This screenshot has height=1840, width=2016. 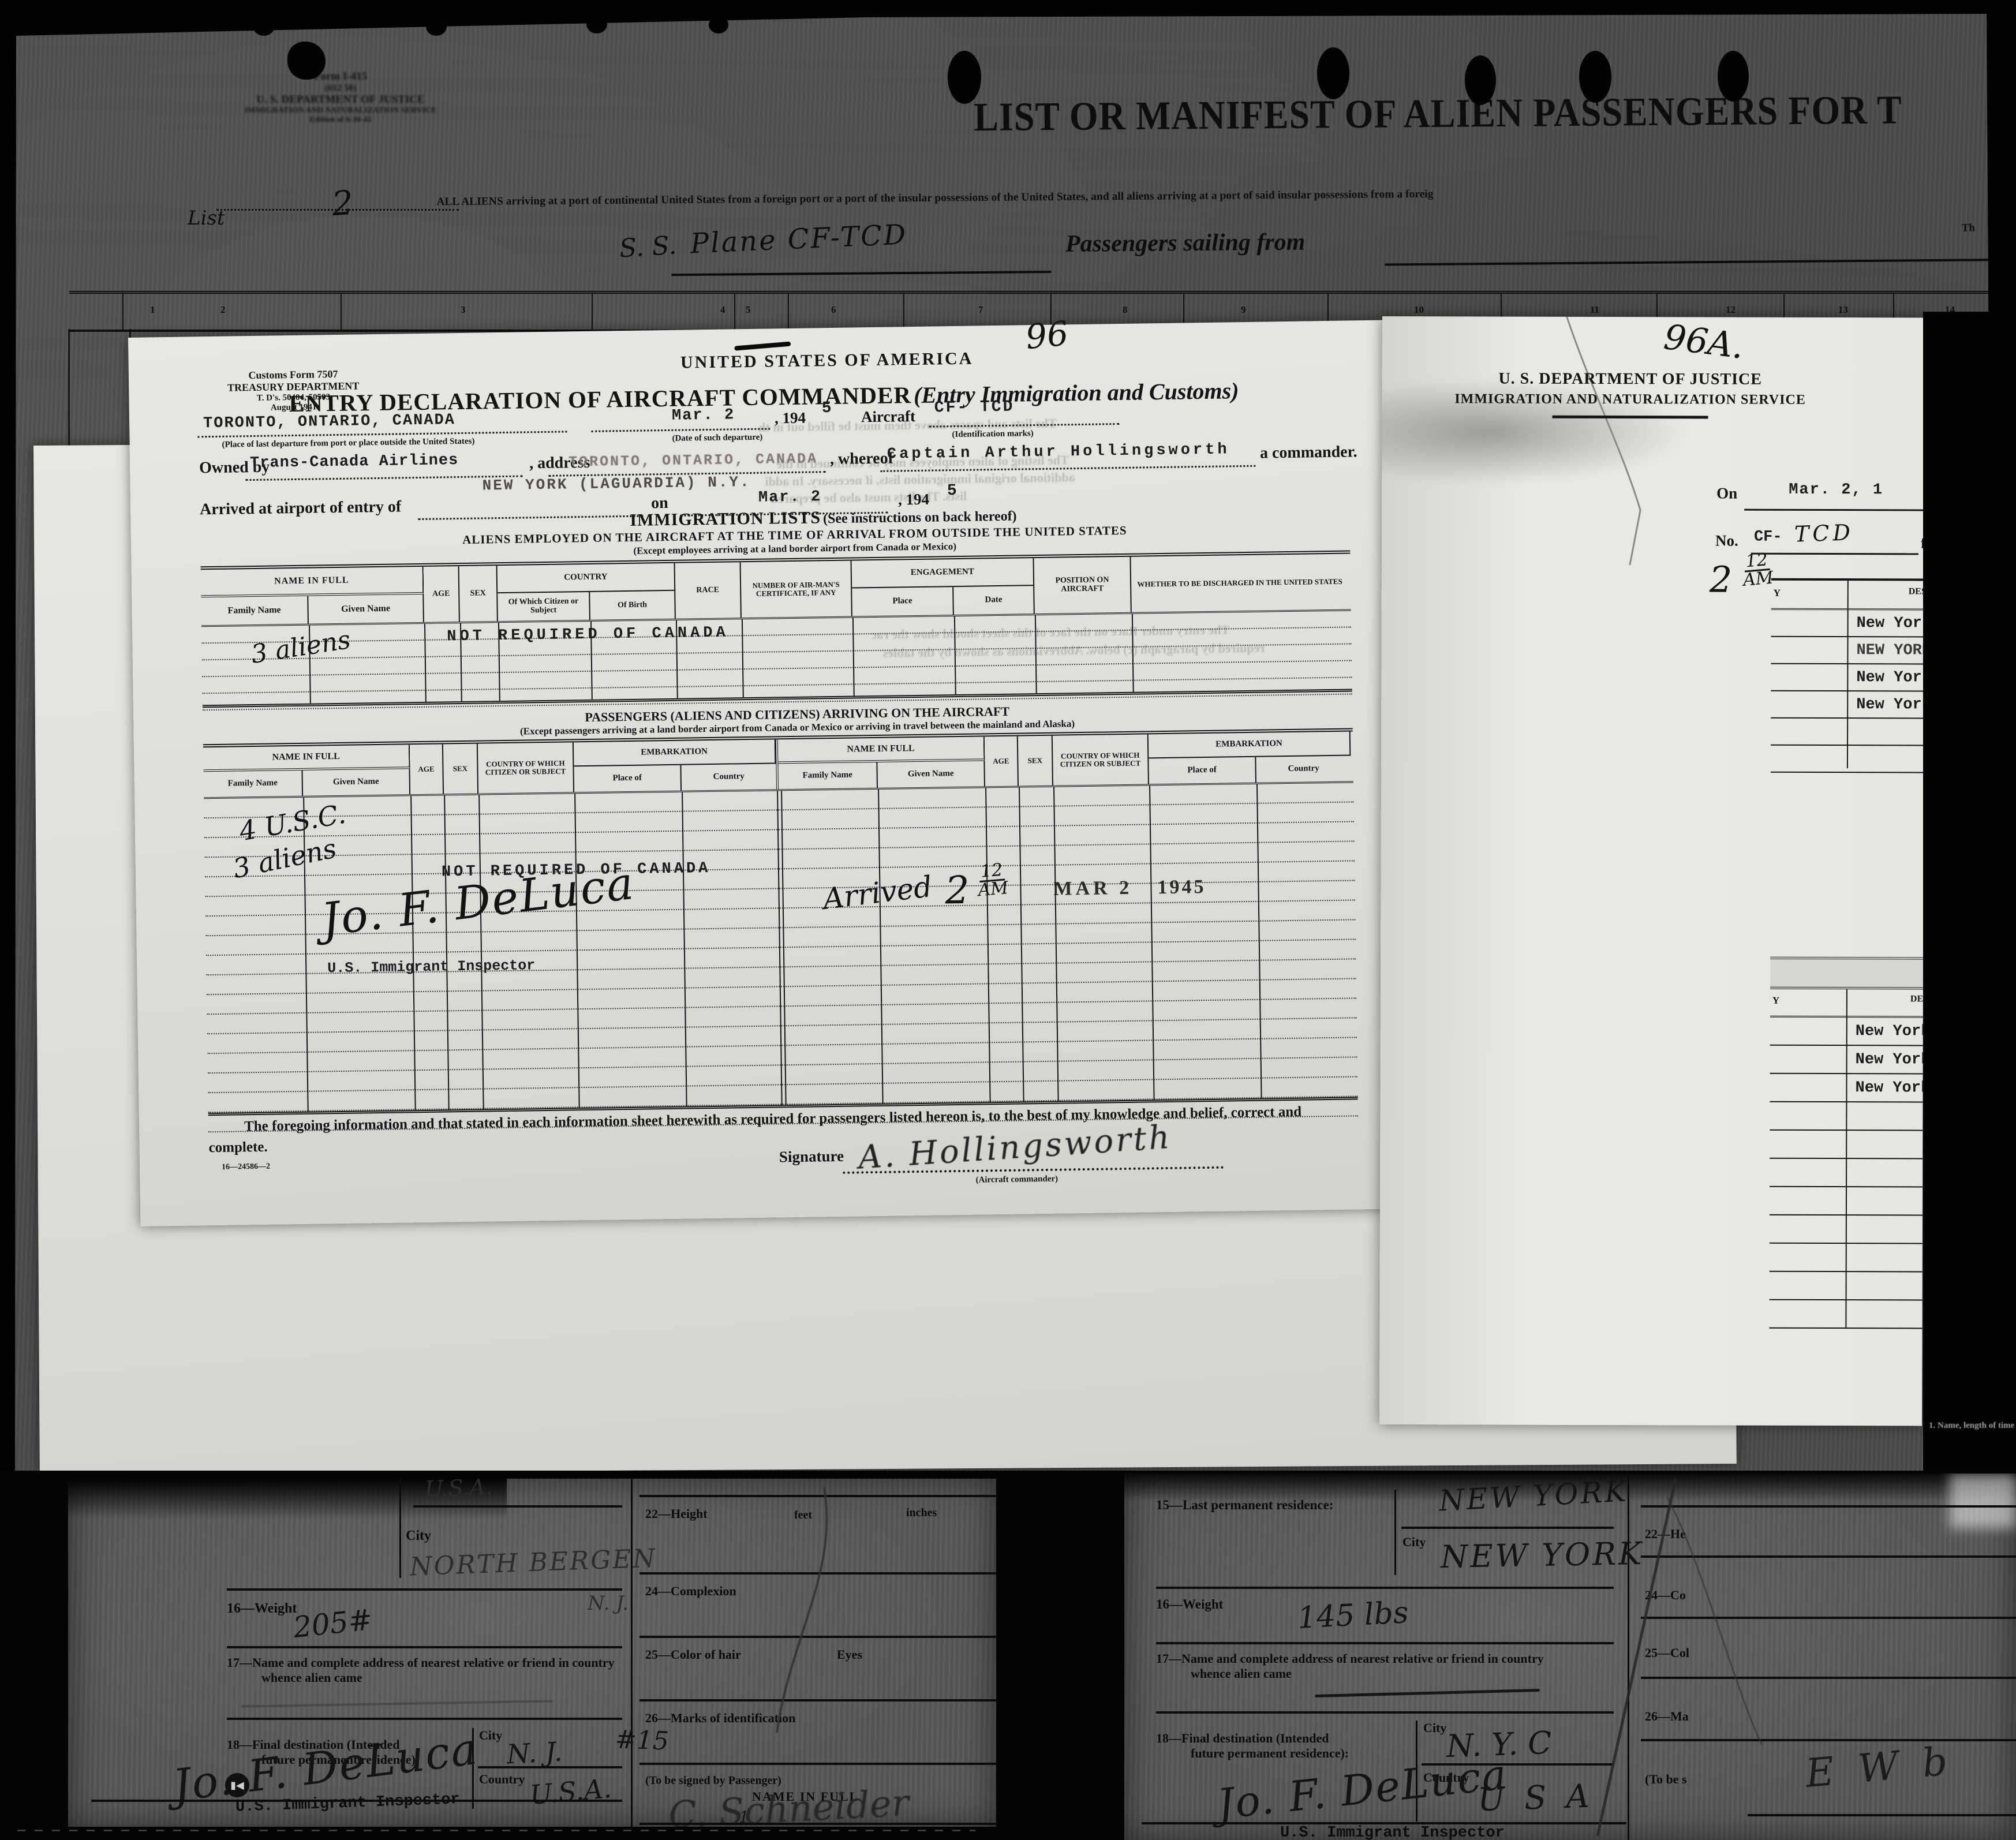 I want to click on arrived-time-fraction: 12 AM, so click(x=992, y=880).